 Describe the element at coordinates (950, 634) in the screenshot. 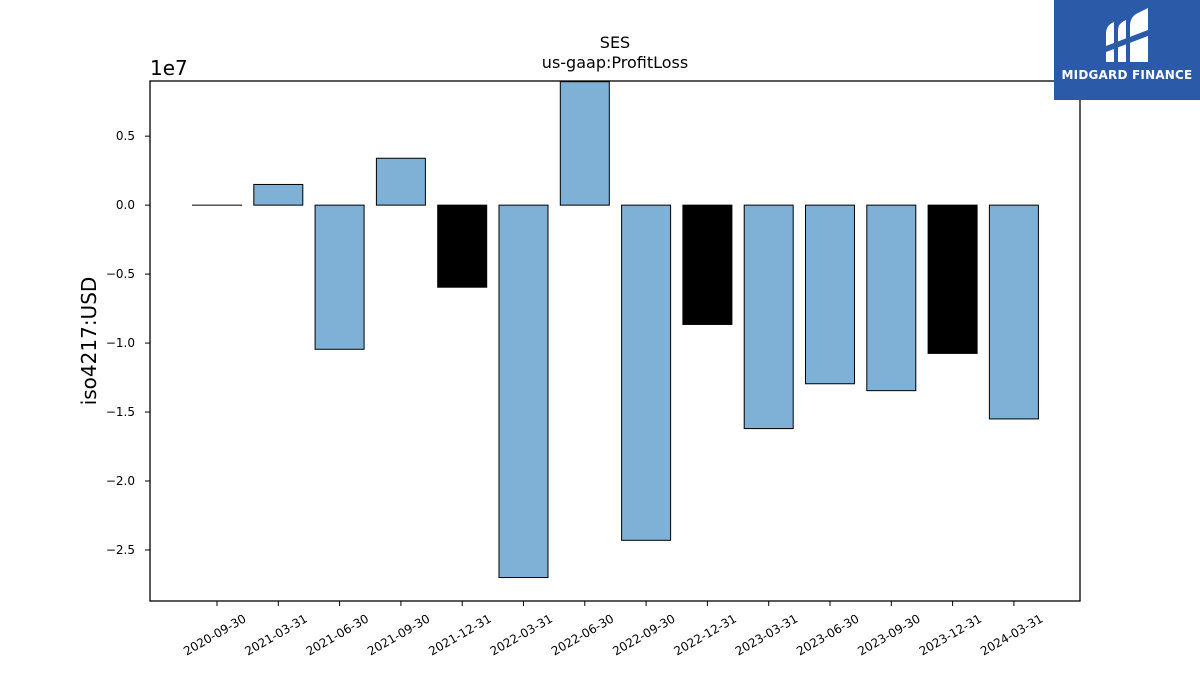

I see `x-tick-label: 2023-12-31` at that location.